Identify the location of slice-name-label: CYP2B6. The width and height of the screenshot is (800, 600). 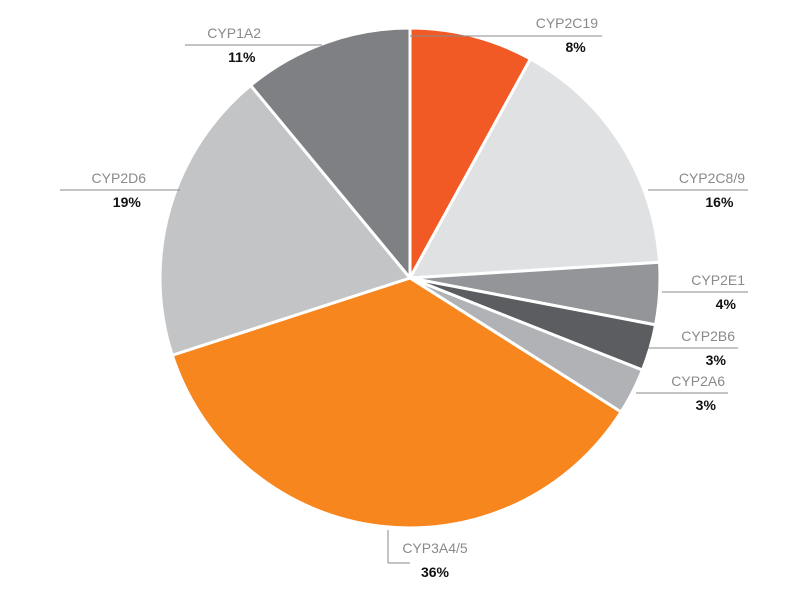
(708, 336).